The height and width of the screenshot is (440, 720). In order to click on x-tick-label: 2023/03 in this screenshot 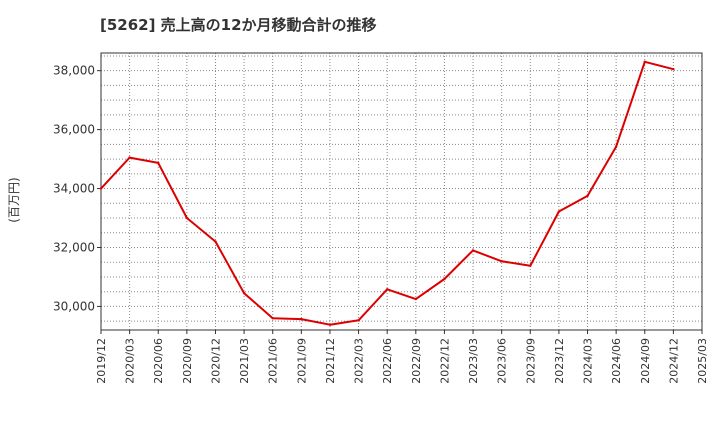, I will do `click(473, 361)`.